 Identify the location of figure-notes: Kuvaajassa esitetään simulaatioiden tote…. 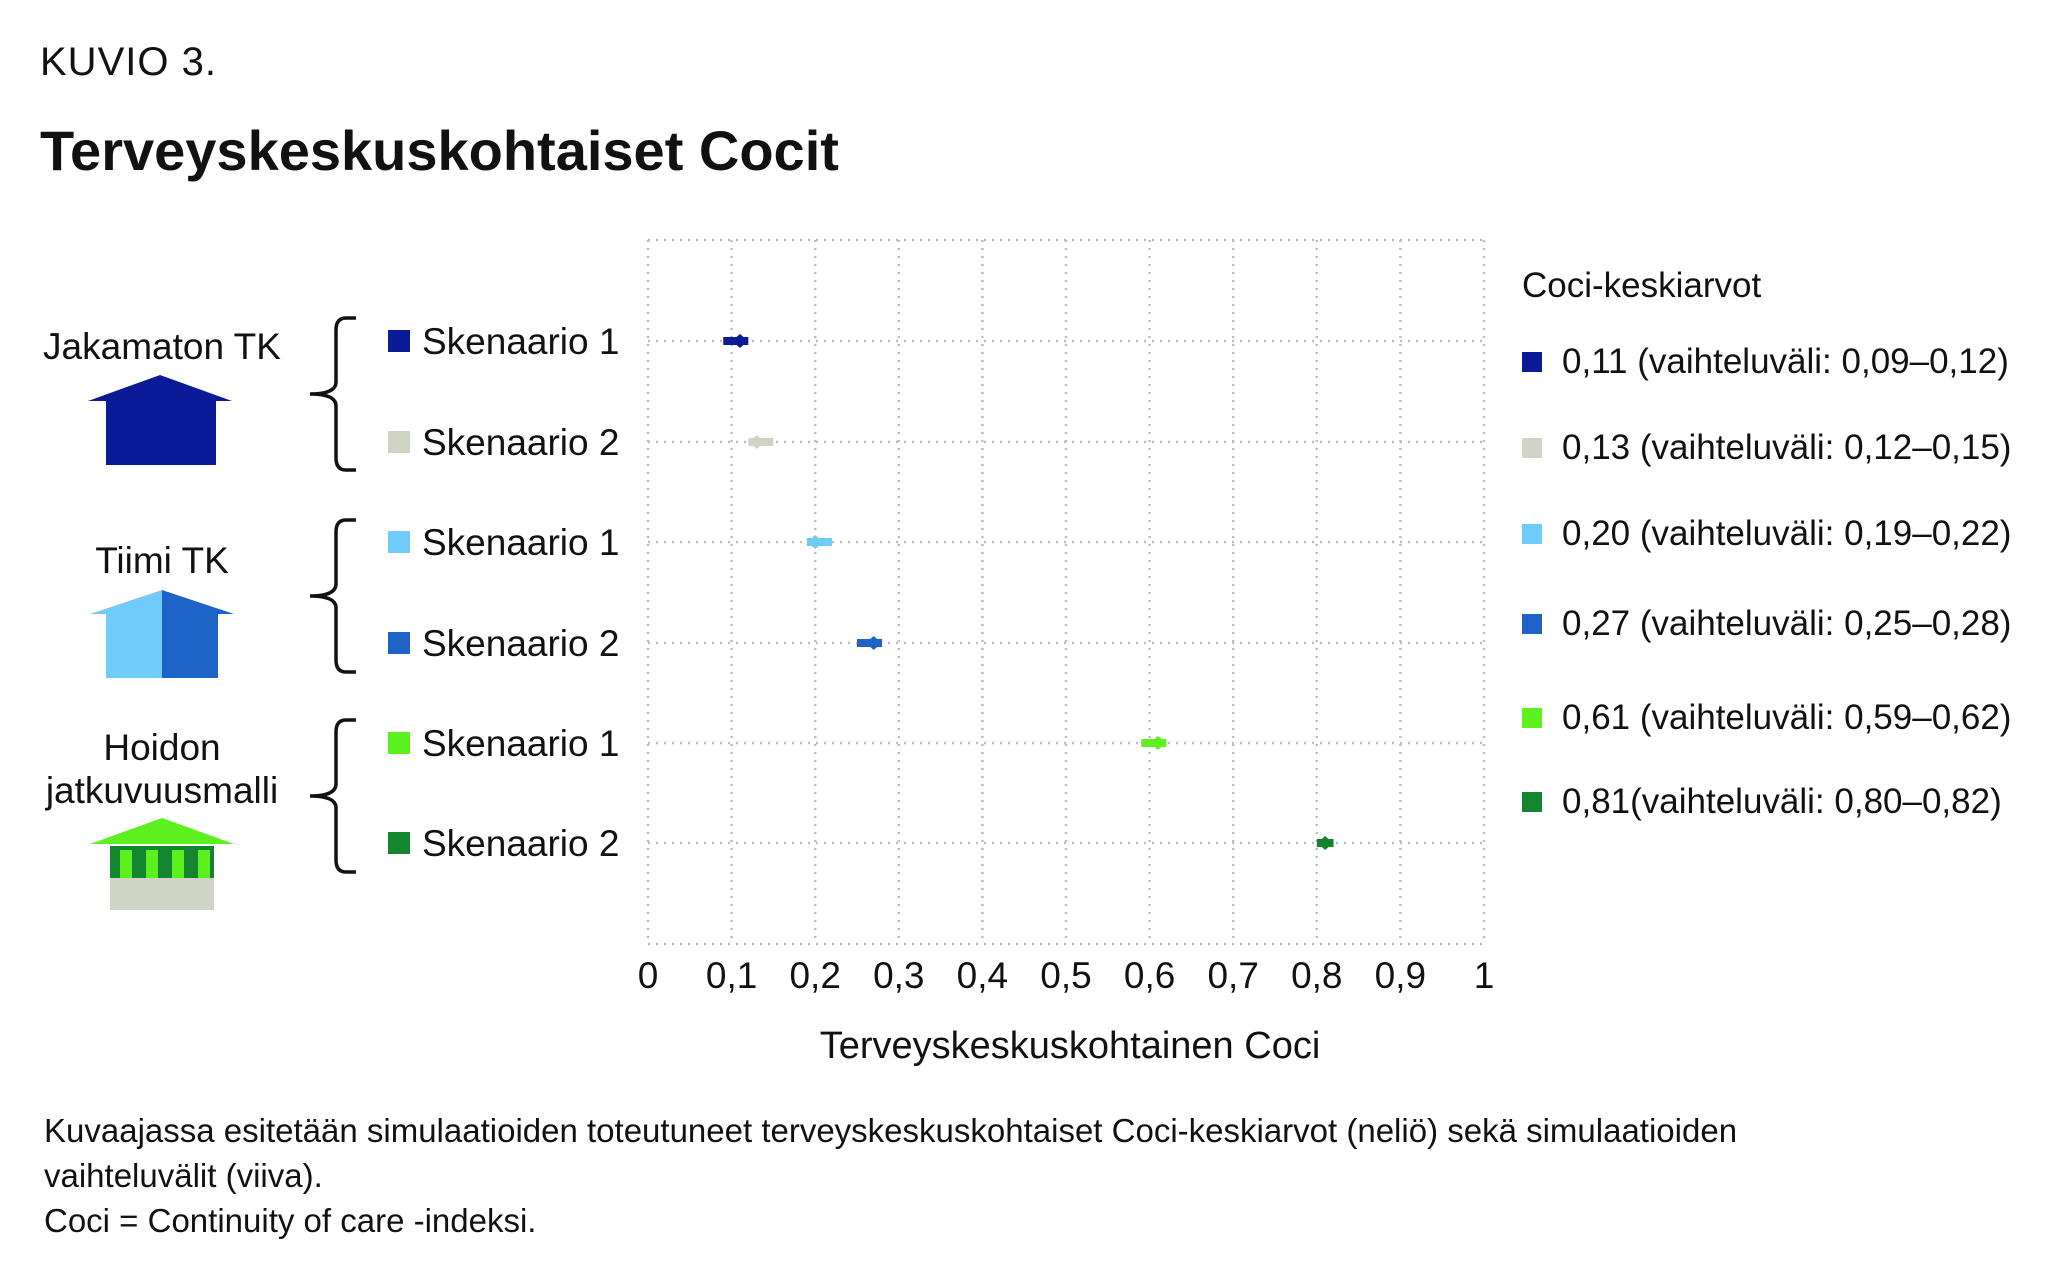
(994, 1175).